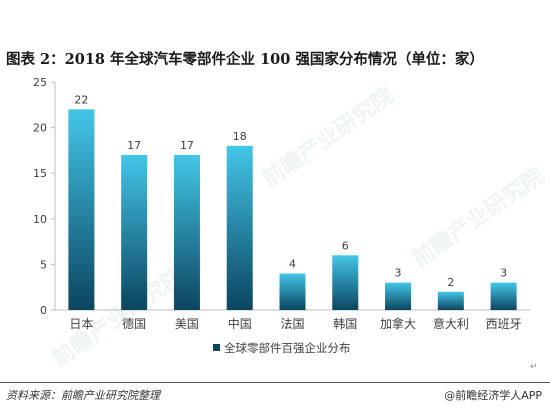 The width and height of the screenshot is (550, 411). What do you see at coordinates (240, 136) in the screenshot?
I see `data-label: 18` at bounding box center [240, 136].